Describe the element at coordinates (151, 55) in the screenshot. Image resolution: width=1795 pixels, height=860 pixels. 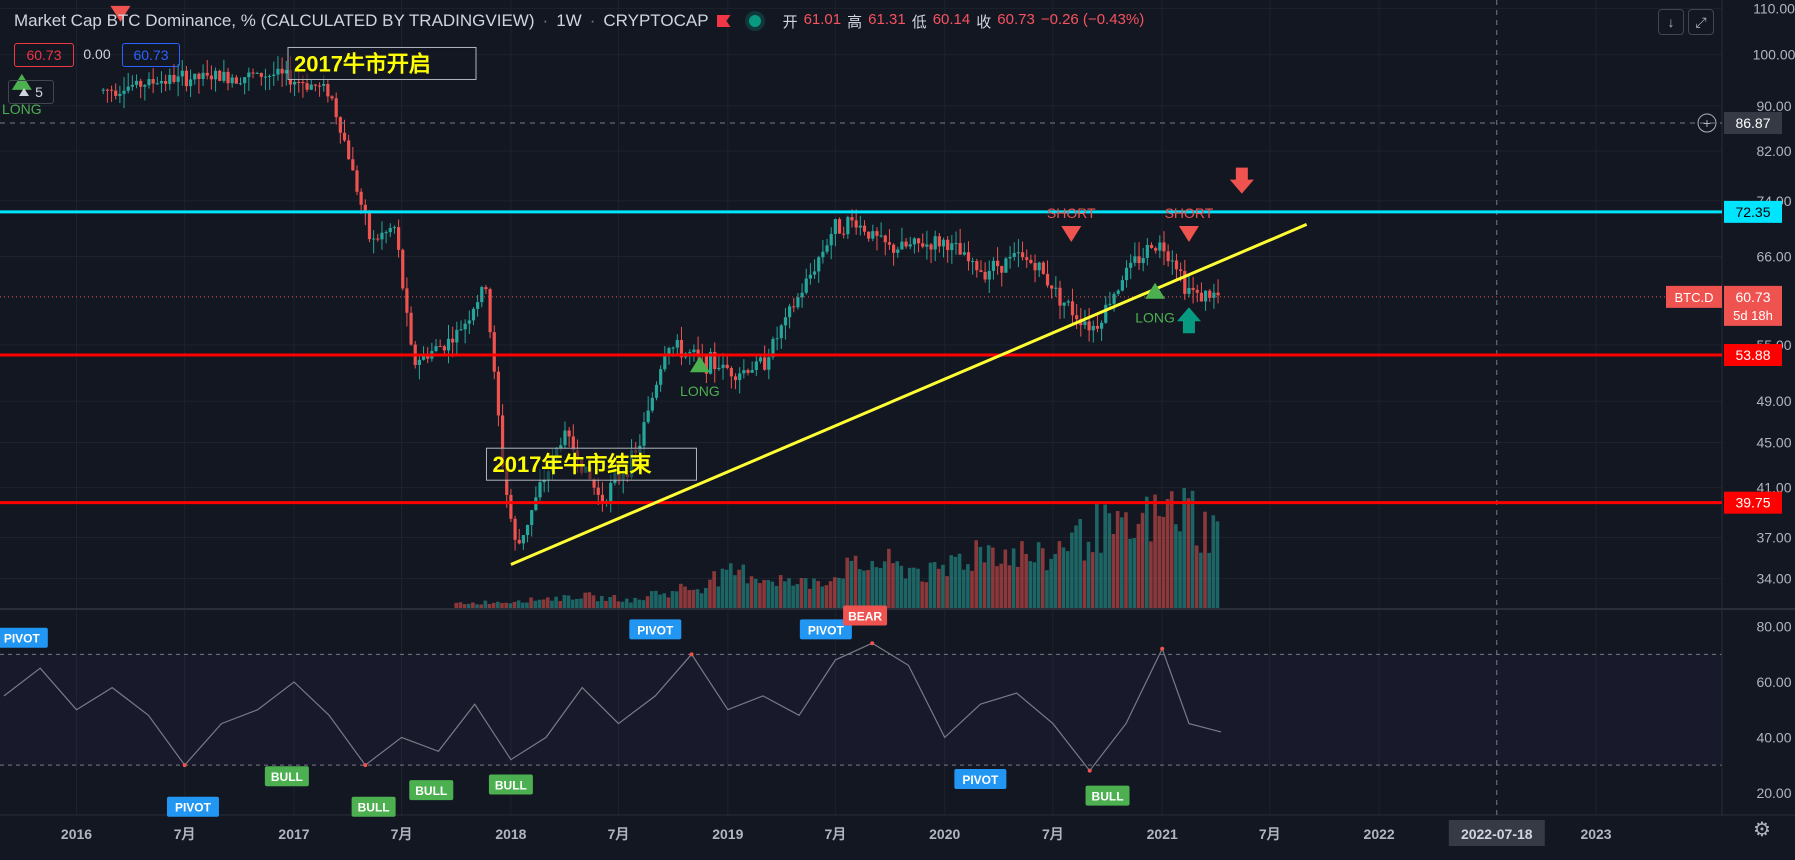
I see `price-badge-2: 60.73` at that location.